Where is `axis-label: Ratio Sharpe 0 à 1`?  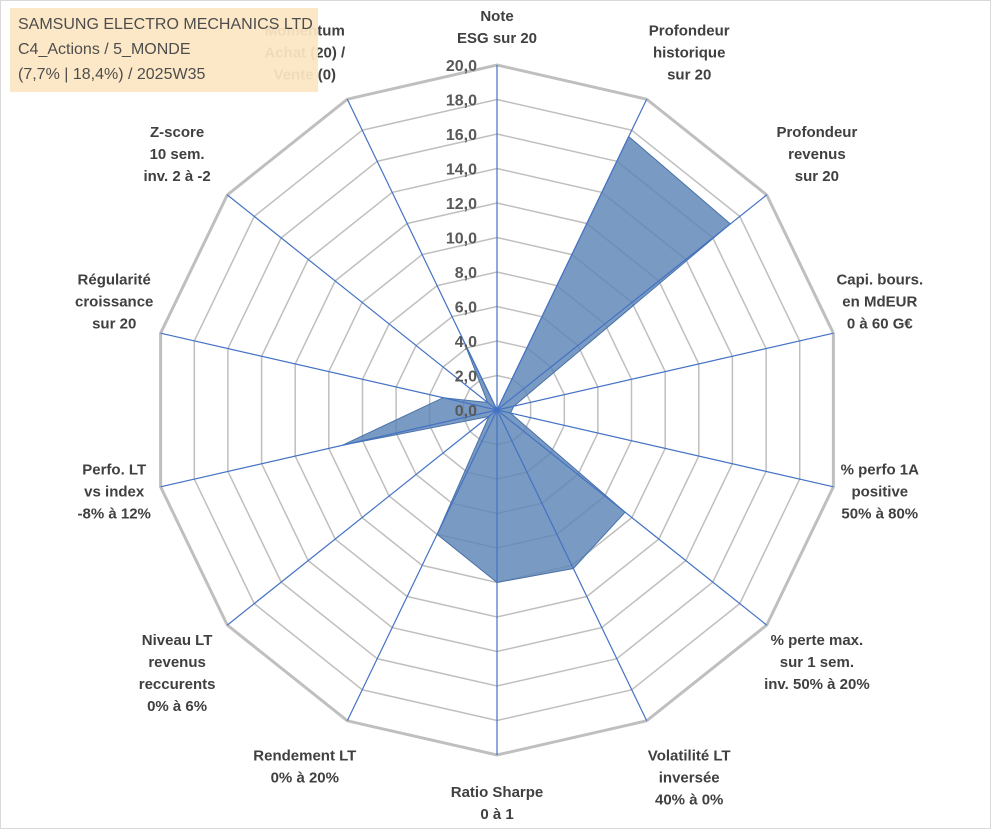
axis-label: Ratio Sharpe 0 à 1 is located at coordinates (497, 803).